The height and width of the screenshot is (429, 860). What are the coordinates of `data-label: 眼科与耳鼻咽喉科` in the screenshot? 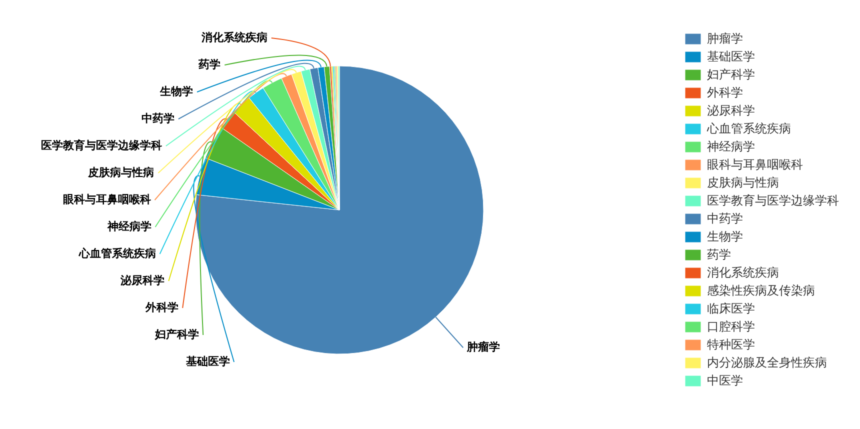 It's located at (106, 199).